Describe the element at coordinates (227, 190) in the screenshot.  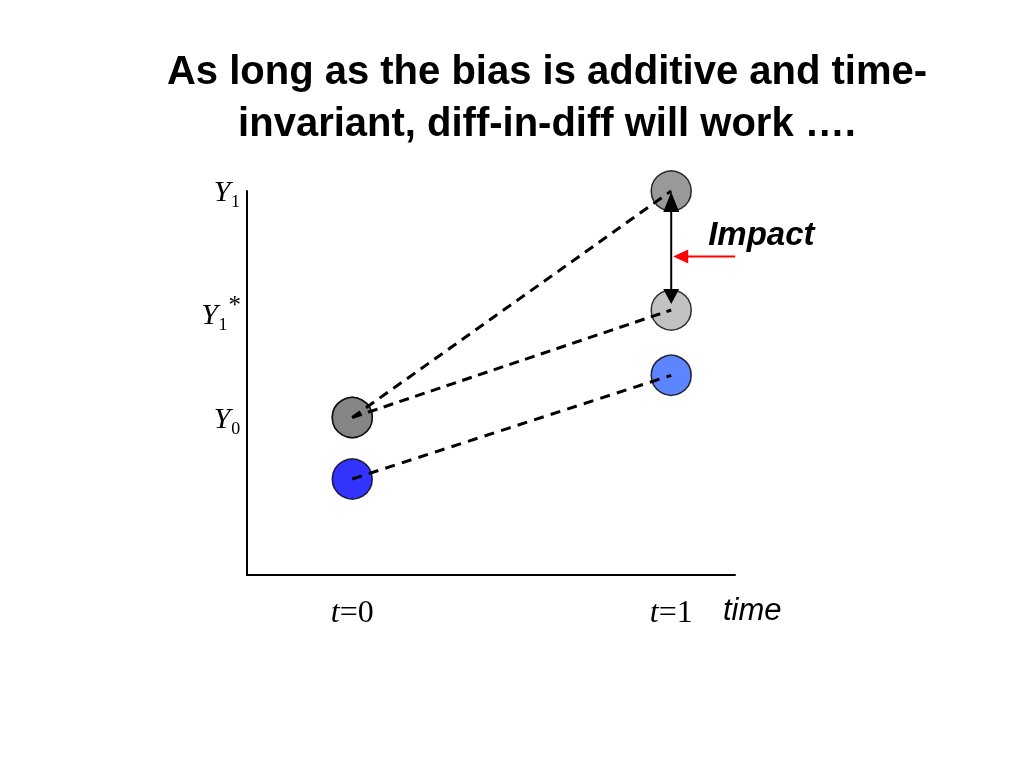
I see `text: Y₁` at that location.